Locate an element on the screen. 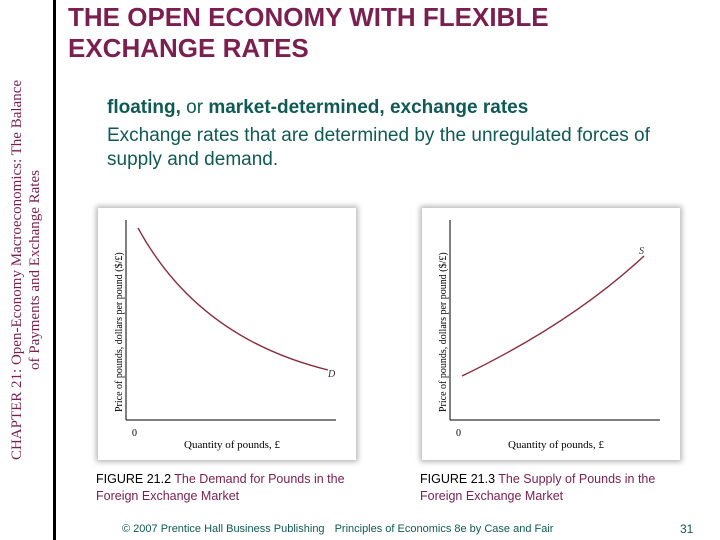 The width and height of the screenshot is (720, 540). supply-caption-number: FIGURE 21.3 is located at coordinates (458, 479).